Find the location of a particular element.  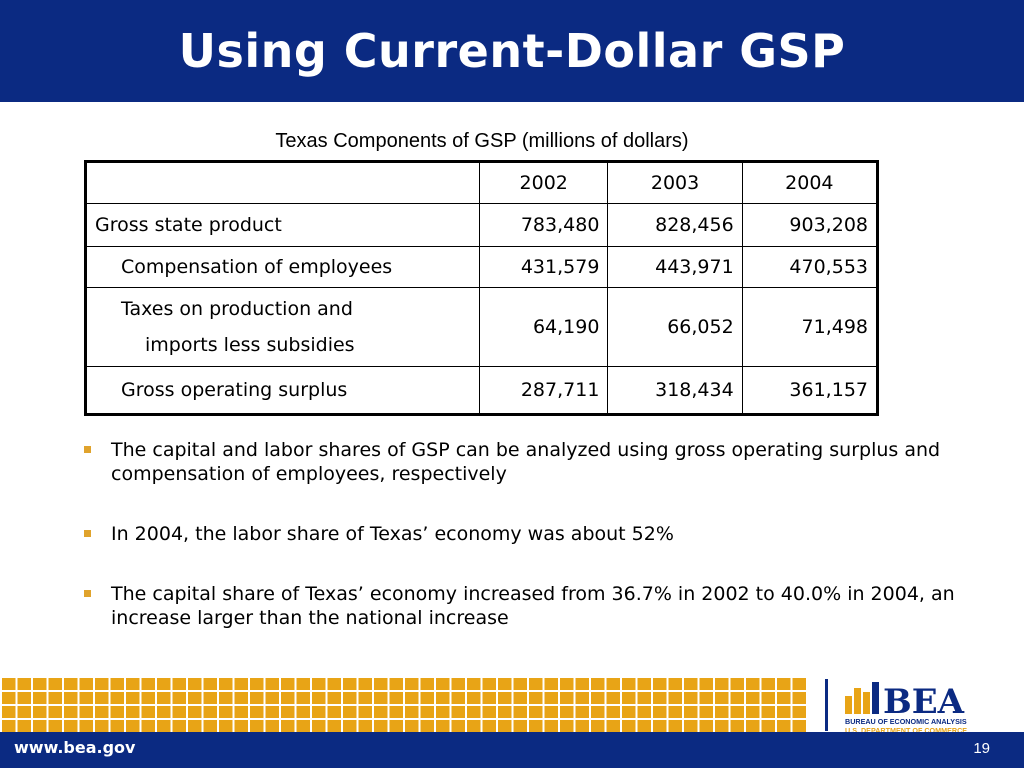

table-header-row: 2002 2003 2004 is located at coordinates (481, 182).